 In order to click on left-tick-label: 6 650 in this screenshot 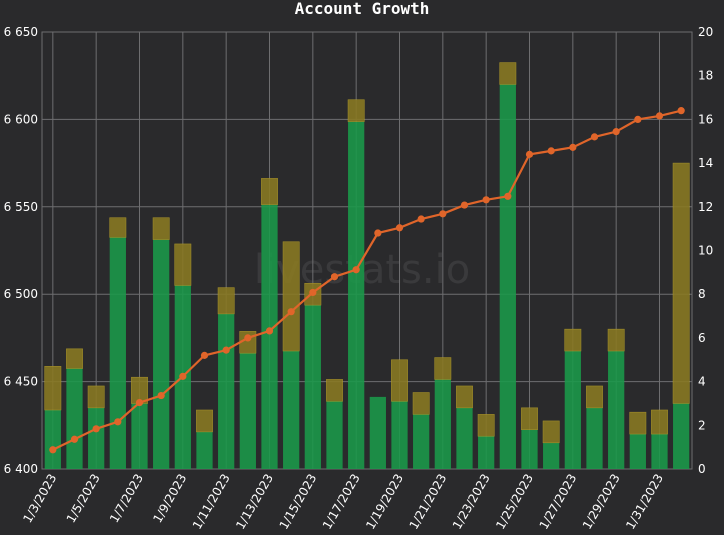, I will do `click(21, 32)`.